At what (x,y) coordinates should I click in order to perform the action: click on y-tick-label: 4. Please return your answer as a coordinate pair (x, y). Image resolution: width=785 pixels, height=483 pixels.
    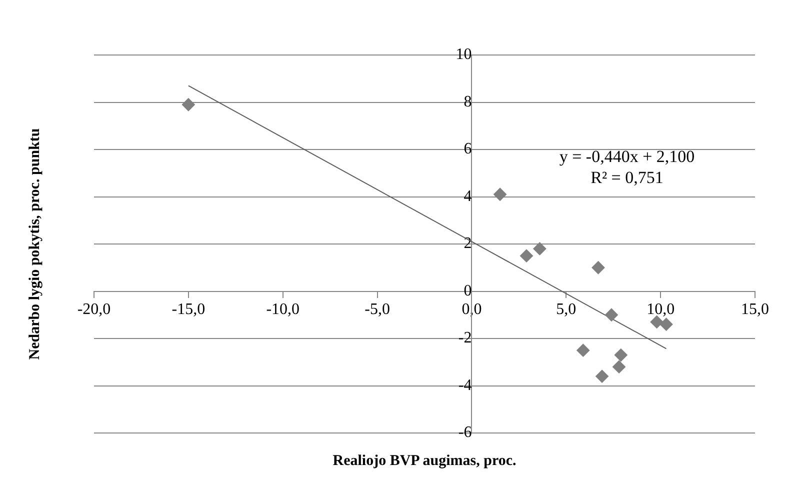
    Looking at the image, I should click on (468, 196).